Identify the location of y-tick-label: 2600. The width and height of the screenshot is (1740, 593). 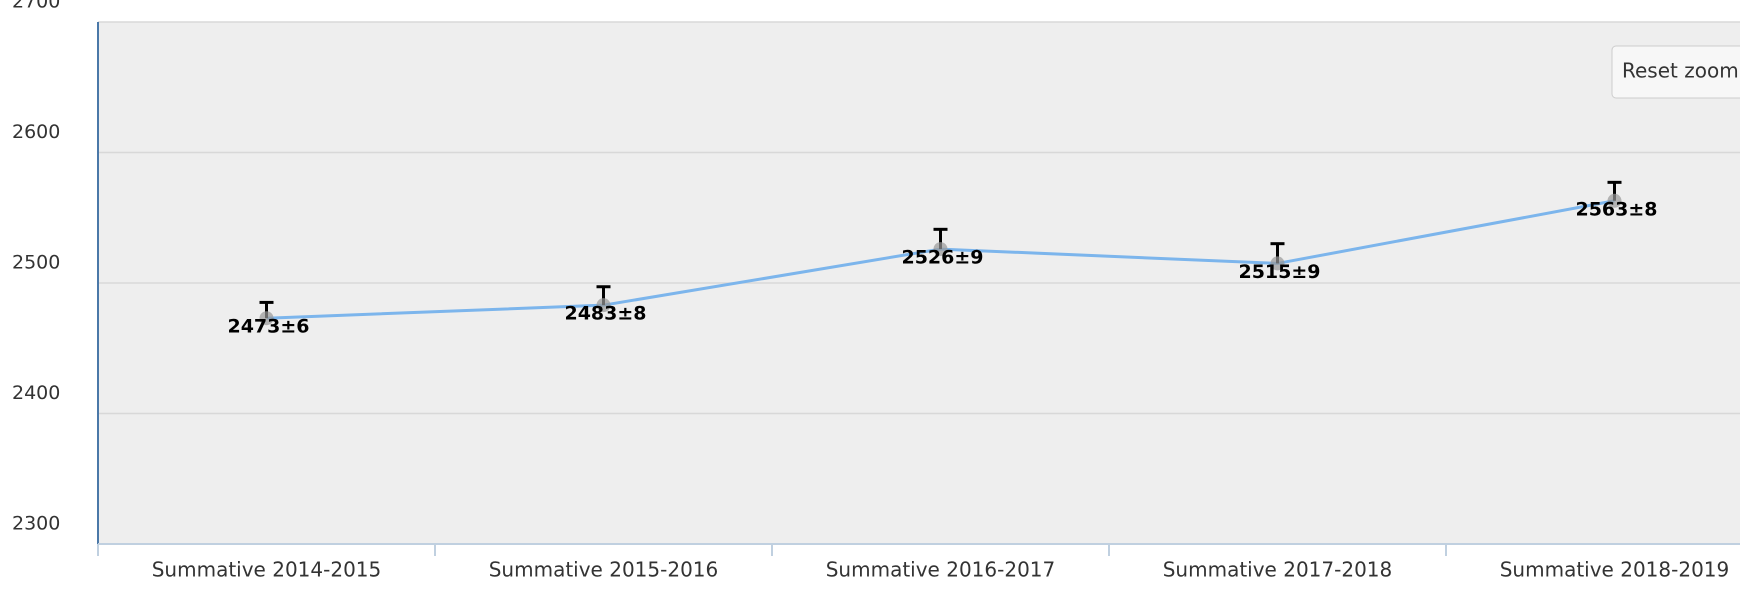
(36, 132).